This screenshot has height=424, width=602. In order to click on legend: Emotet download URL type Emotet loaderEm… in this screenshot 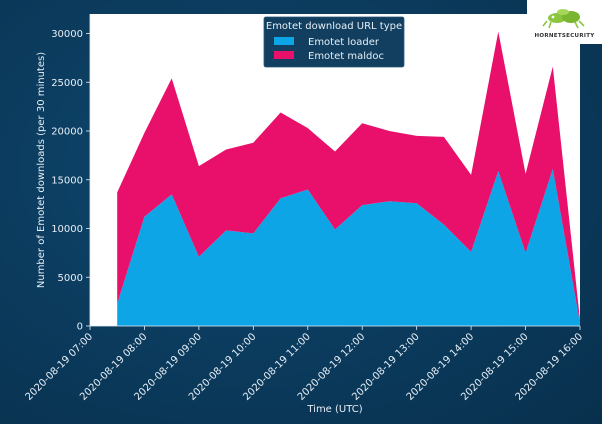, I will do `click(334, 42)`.